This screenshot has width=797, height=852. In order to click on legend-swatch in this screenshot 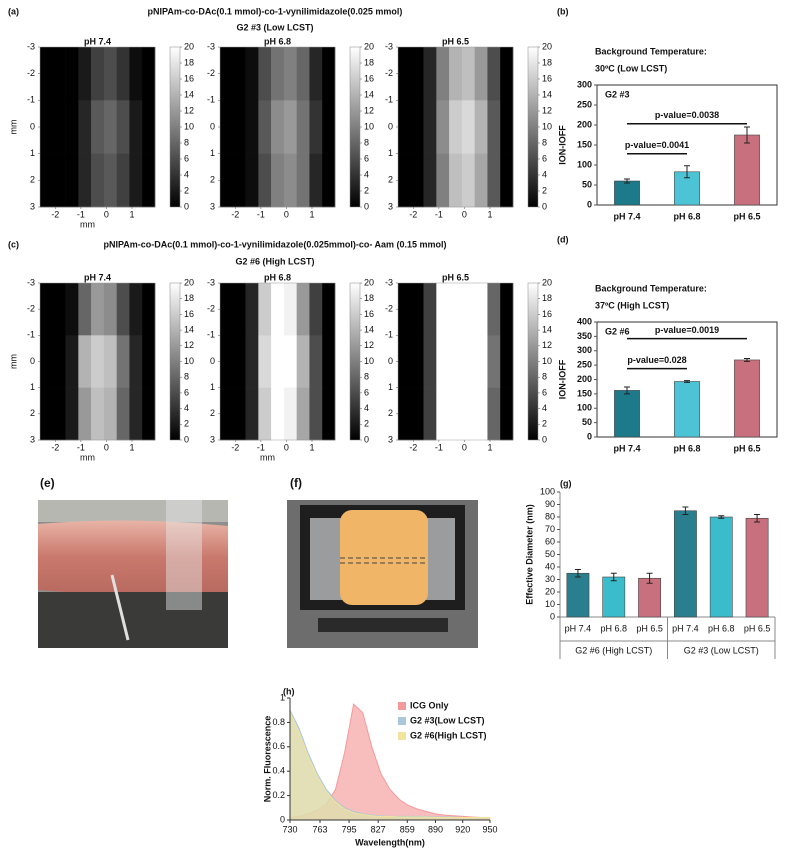, I will do `click(402, 721)`.